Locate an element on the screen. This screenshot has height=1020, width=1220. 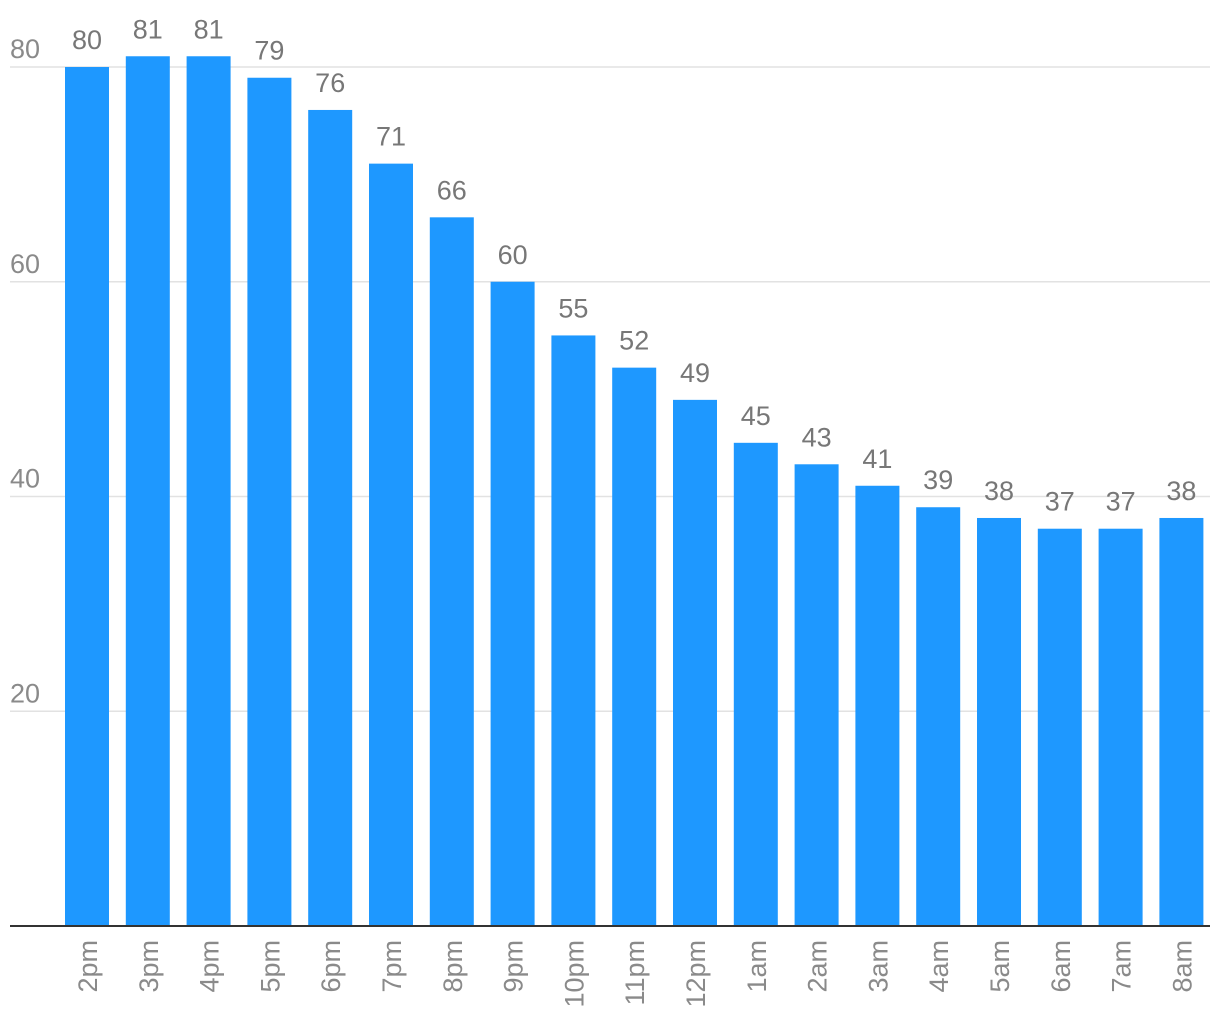
x-tick-label: 6pm is located at coordinates (331, 966).